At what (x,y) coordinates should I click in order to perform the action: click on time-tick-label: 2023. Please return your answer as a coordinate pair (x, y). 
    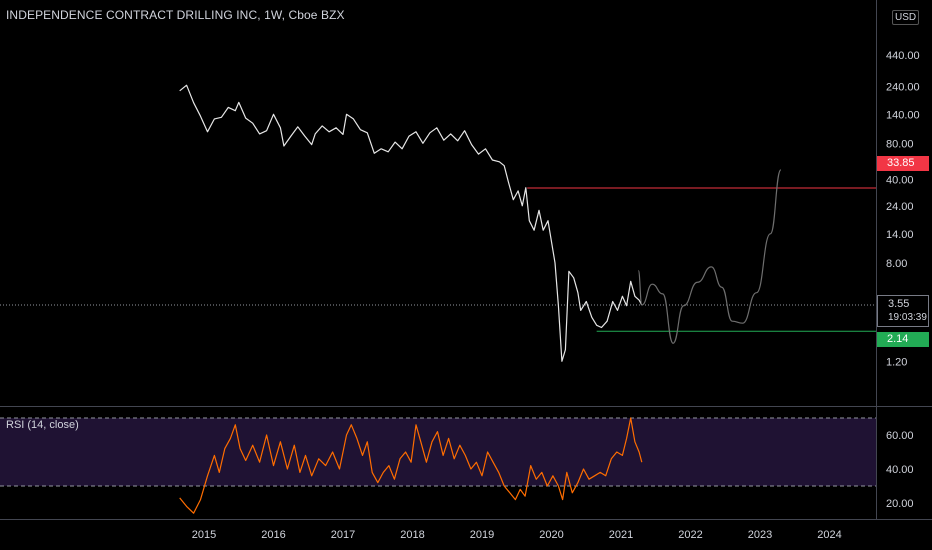
    Looking at the image, I should click on (760, 535).